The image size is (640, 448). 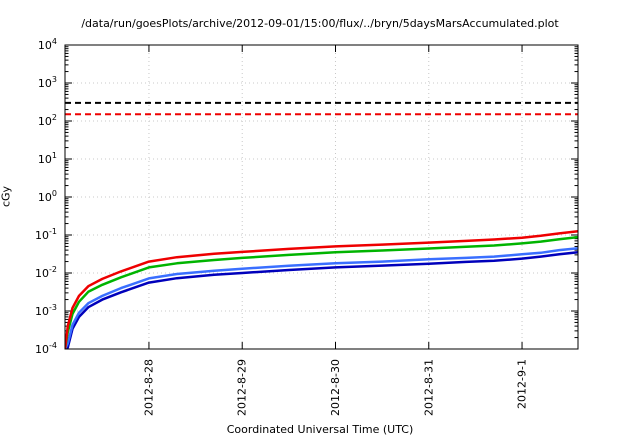 I want to click on y-tick-label: 10⁻⁴, so click(x=46, y=348).